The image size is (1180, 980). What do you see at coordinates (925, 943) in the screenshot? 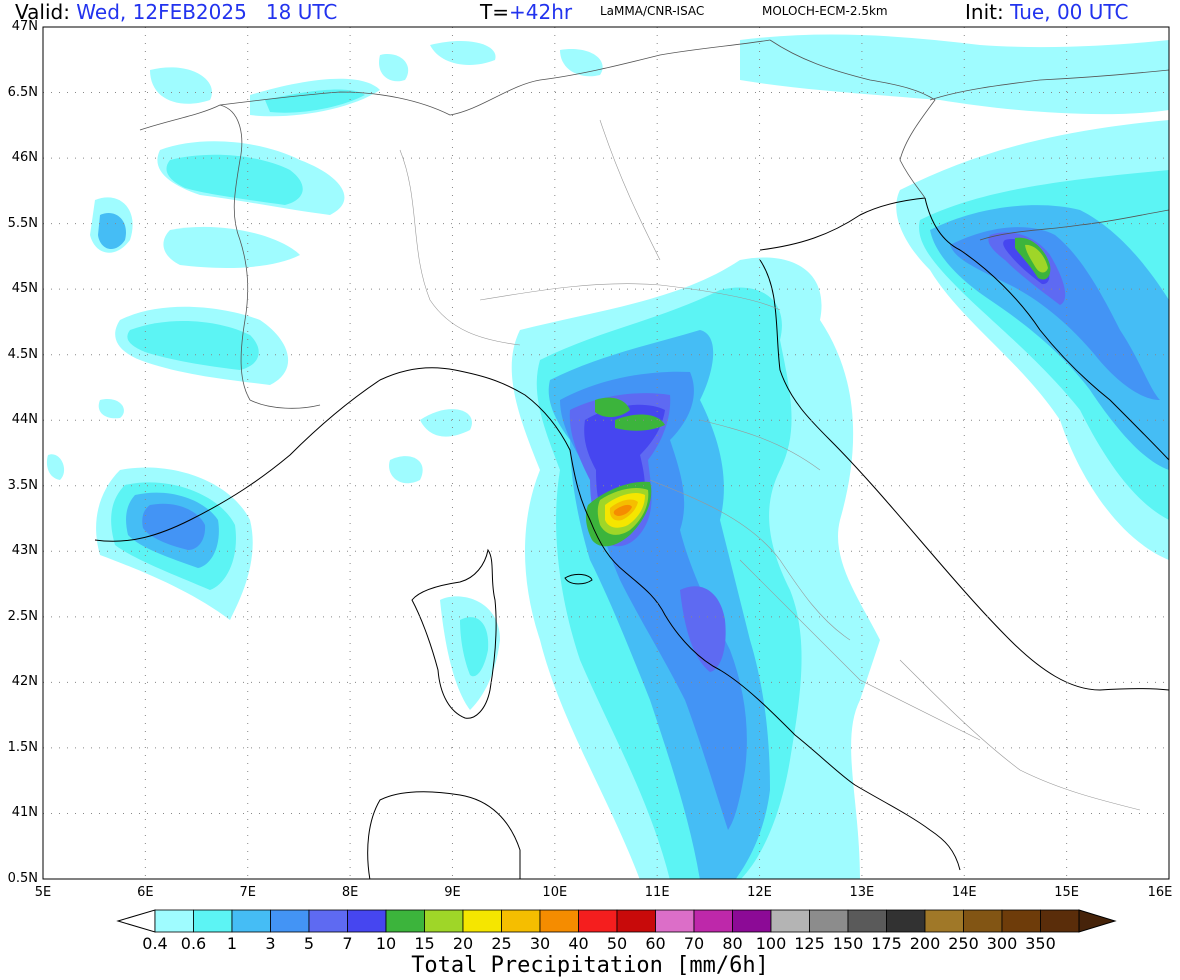
I see `legend-level-label: 200` at bounding box center [925, 943].